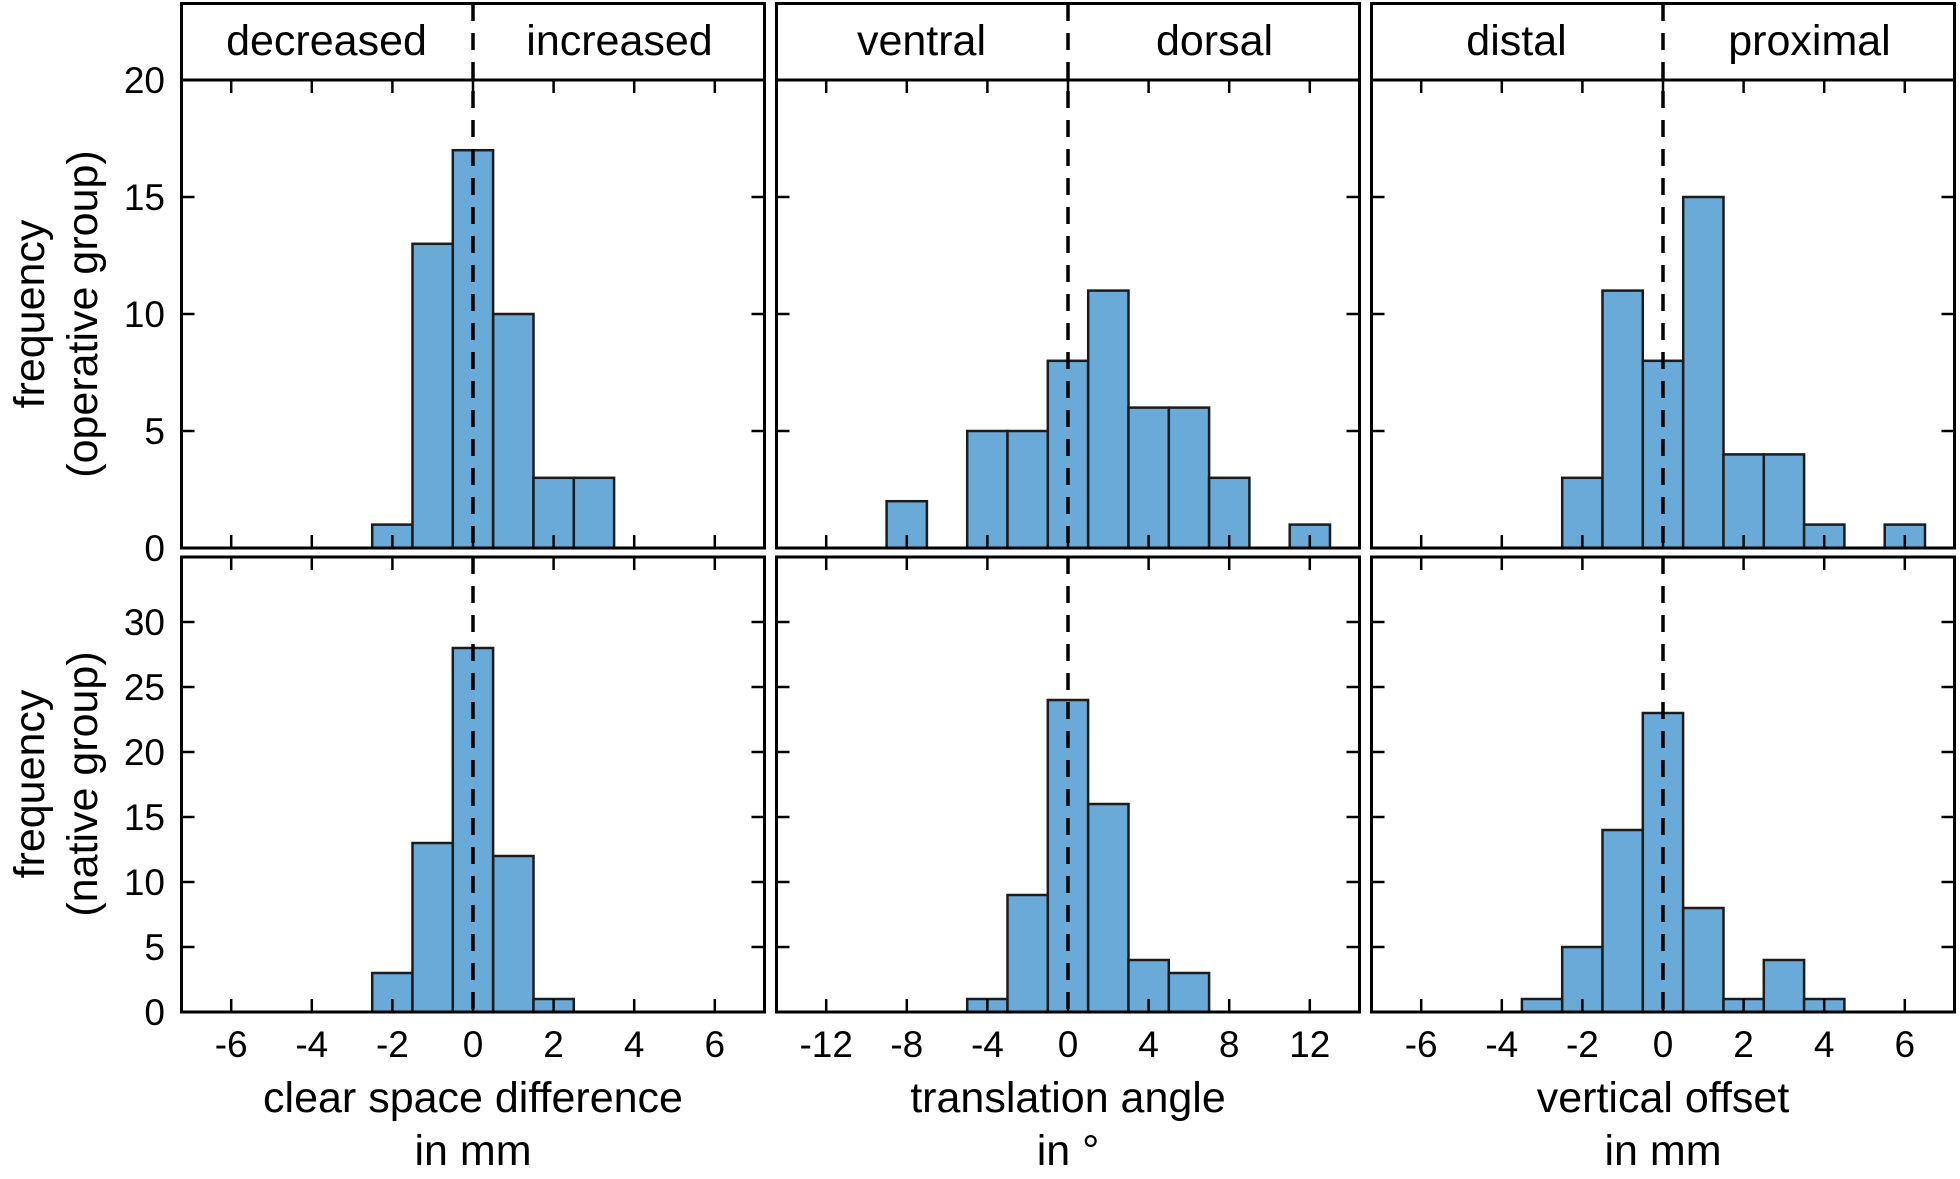 This screenshot has width=1960, height=1179. I want to click on subplot-operative-vertical-offset, so click(1663, 276).